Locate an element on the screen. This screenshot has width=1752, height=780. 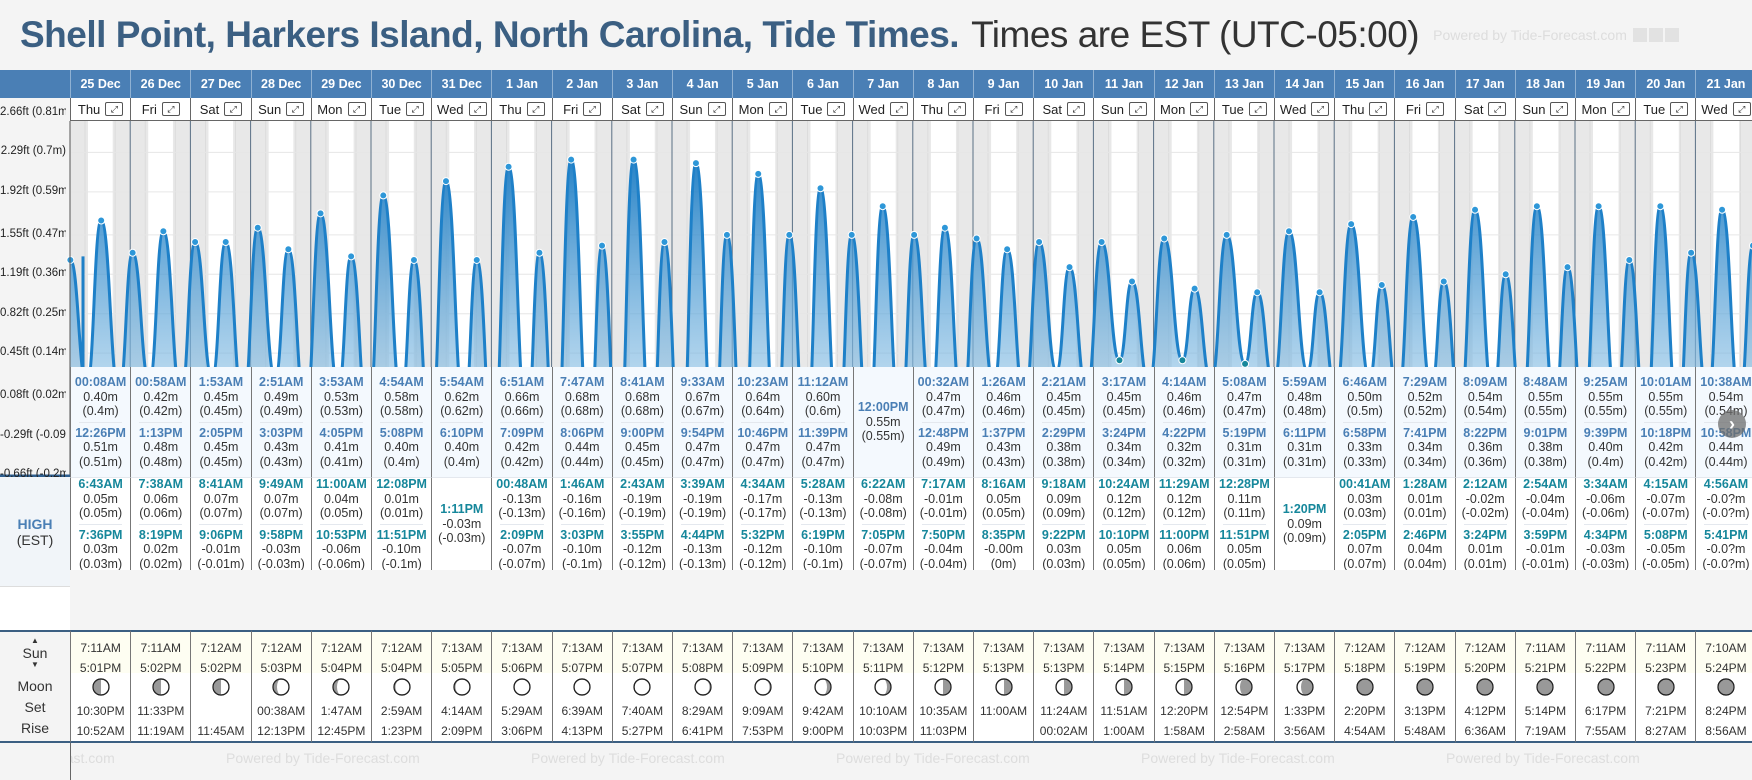
low-tide-height-alt: (0.05m) is located at coordinates (1124, 563).